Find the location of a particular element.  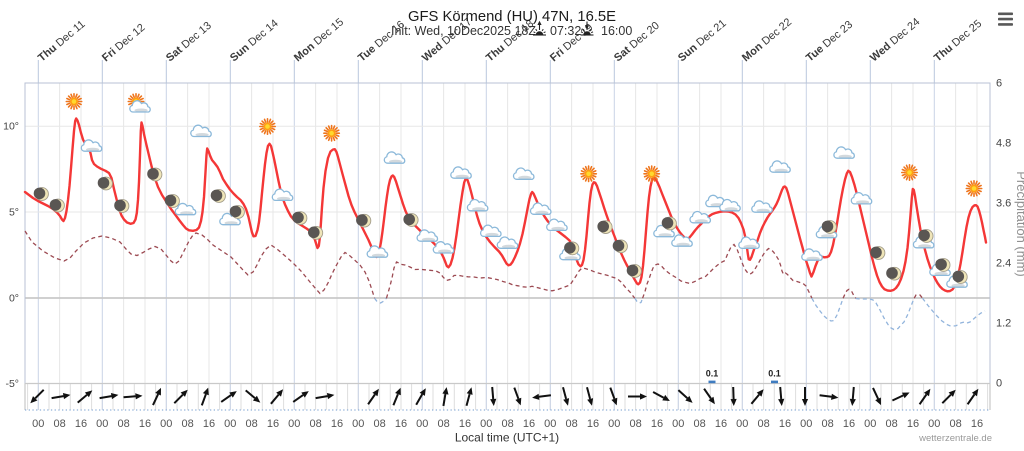

svg-text: GFS Körmend (HU) 47N, 16.5E is located at coordinates (512, 17).